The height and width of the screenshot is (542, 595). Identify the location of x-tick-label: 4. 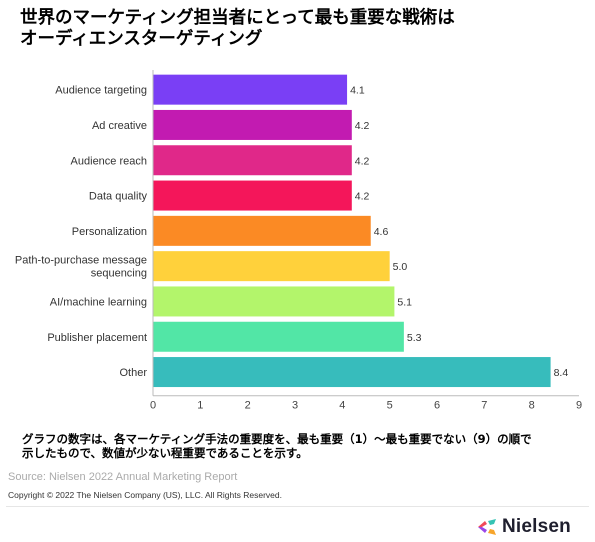
(342, 406).